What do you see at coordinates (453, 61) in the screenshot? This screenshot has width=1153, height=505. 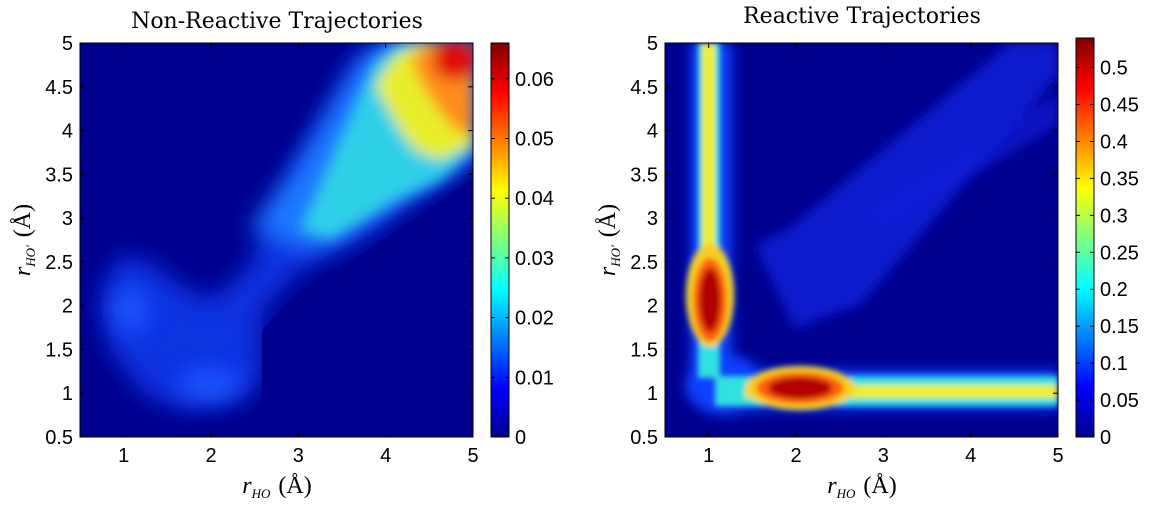 I see `density-maximum` at bounding box center [453, 61].